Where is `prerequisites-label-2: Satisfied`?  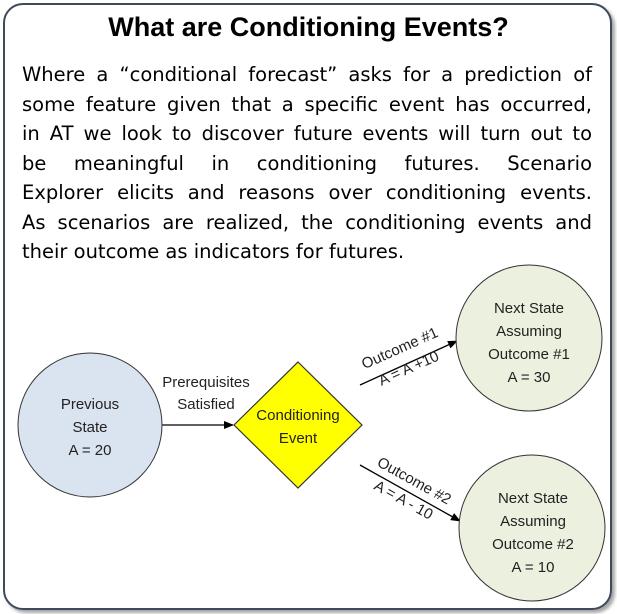
prerequisites-label-2: Satisfied is located at coordinates (206, 404).